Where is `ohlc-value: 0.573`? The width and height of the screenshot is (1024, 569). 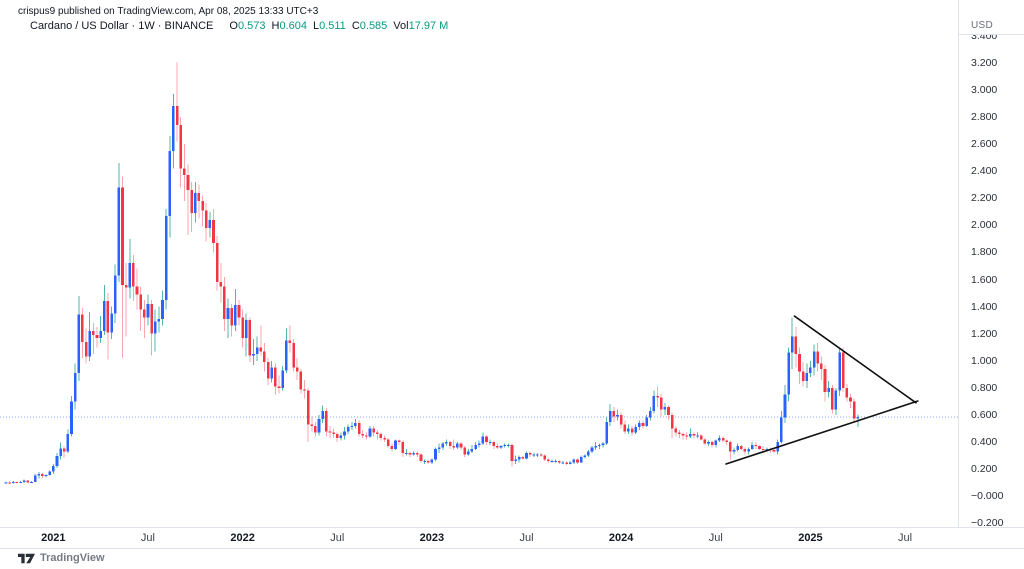
ohlc-value: 0.573 is located at coordinates (251, 26).